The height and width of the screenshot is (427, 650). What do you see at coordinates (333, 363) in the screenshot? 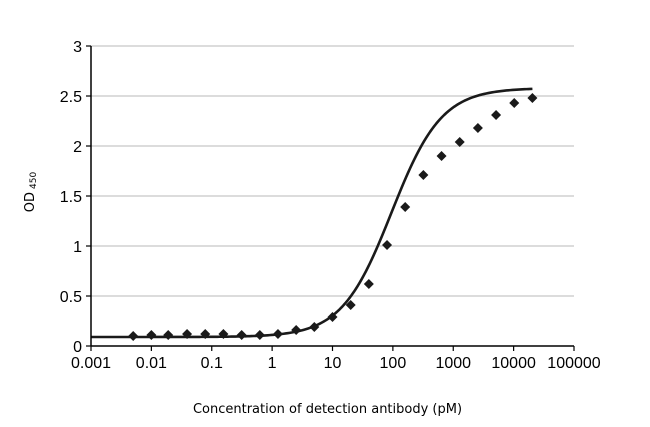
I see `x-tick-label: 10` at bounding box center [333, 363].